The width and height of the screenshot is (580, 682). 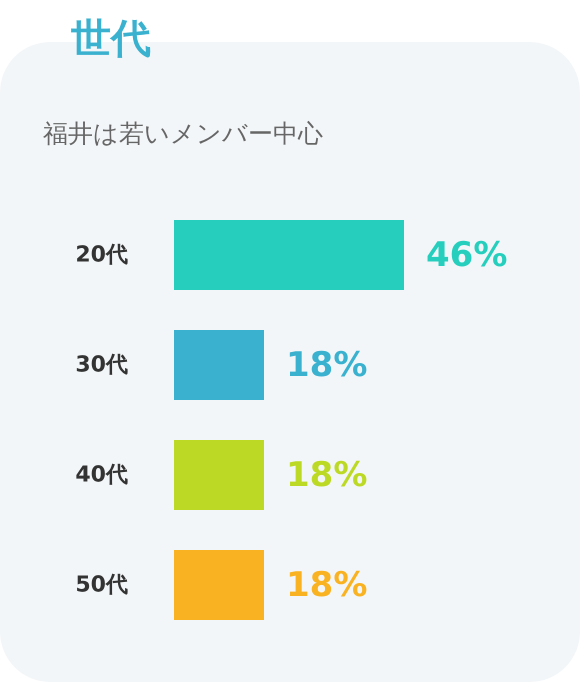 I want to click on y-tick-label: 50代, so click(x=101, y=585).